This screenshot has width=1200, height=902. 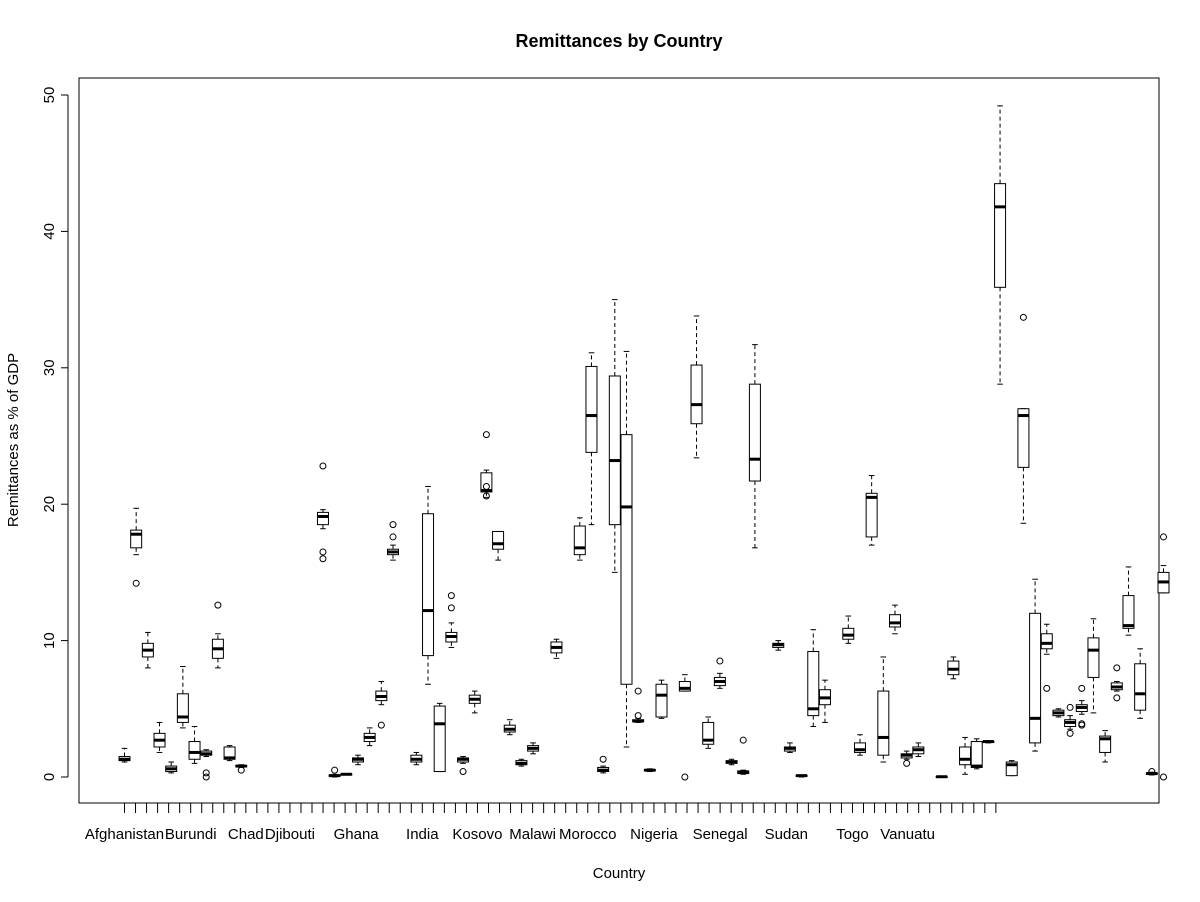 I want to click on x-tick-label: Sudan, so click(x=786, y=834).